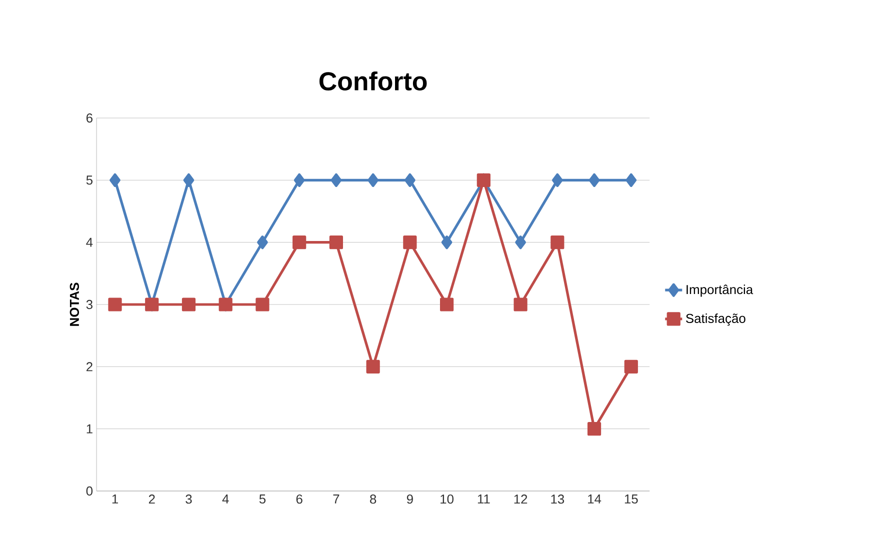 The image size is (894, 547). I want to click on chart-title: Conforto, so click(373, 80).